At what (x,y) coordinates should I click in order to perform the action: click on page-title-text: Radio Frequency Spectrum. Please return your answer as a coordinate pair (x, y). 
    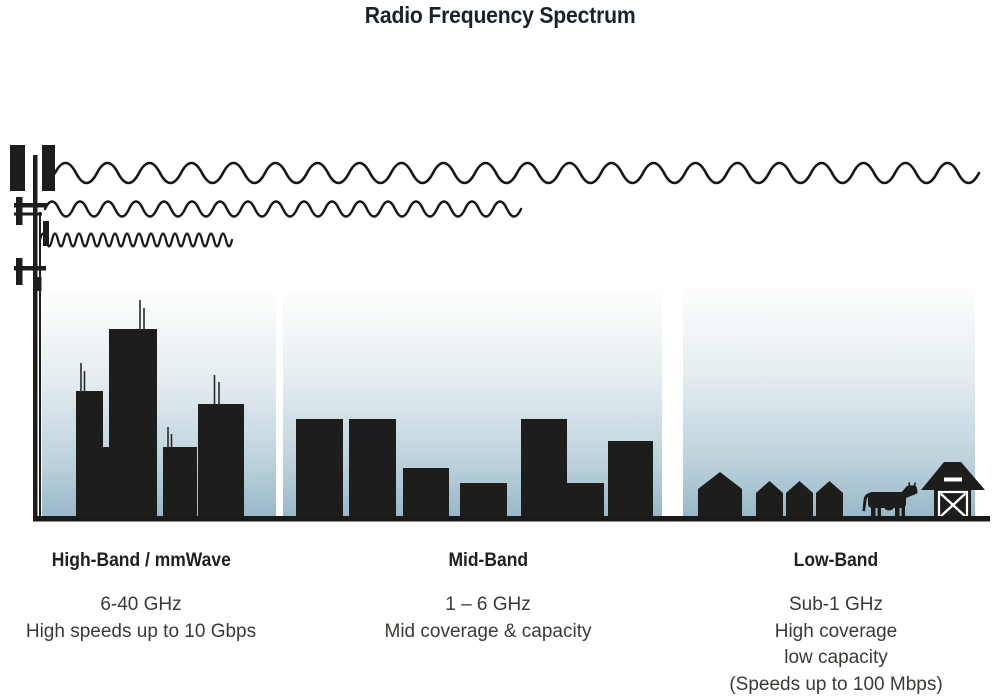
    Looking at the image, I should click on (500, 15).